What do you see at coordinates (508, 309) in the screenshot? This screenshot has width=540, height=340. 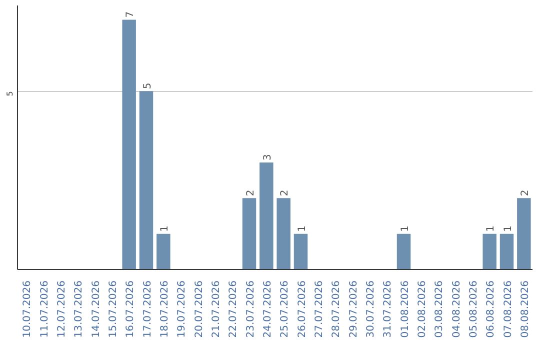 I see `x-tick-label: 07.08.2026` at bounding box center [508, 309].